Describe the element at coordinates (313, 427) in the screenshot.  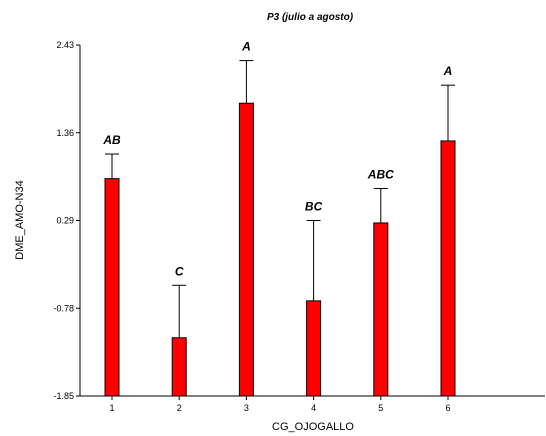
I see `x-axis-label: CG_OJOGALLO` at that location.